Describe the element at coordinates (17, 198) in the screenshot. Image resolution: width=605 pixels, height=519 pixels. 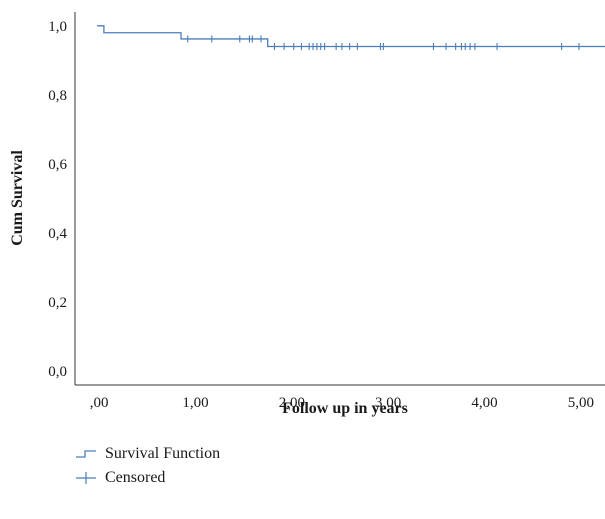
I see `y-axis-title: Cum Survival` at that location.